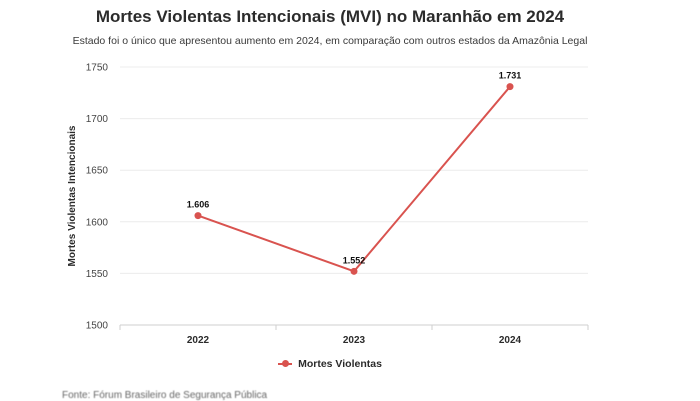 This screenshot has width=700, height=401. I want to click on legend-dot, so click(286, 363).